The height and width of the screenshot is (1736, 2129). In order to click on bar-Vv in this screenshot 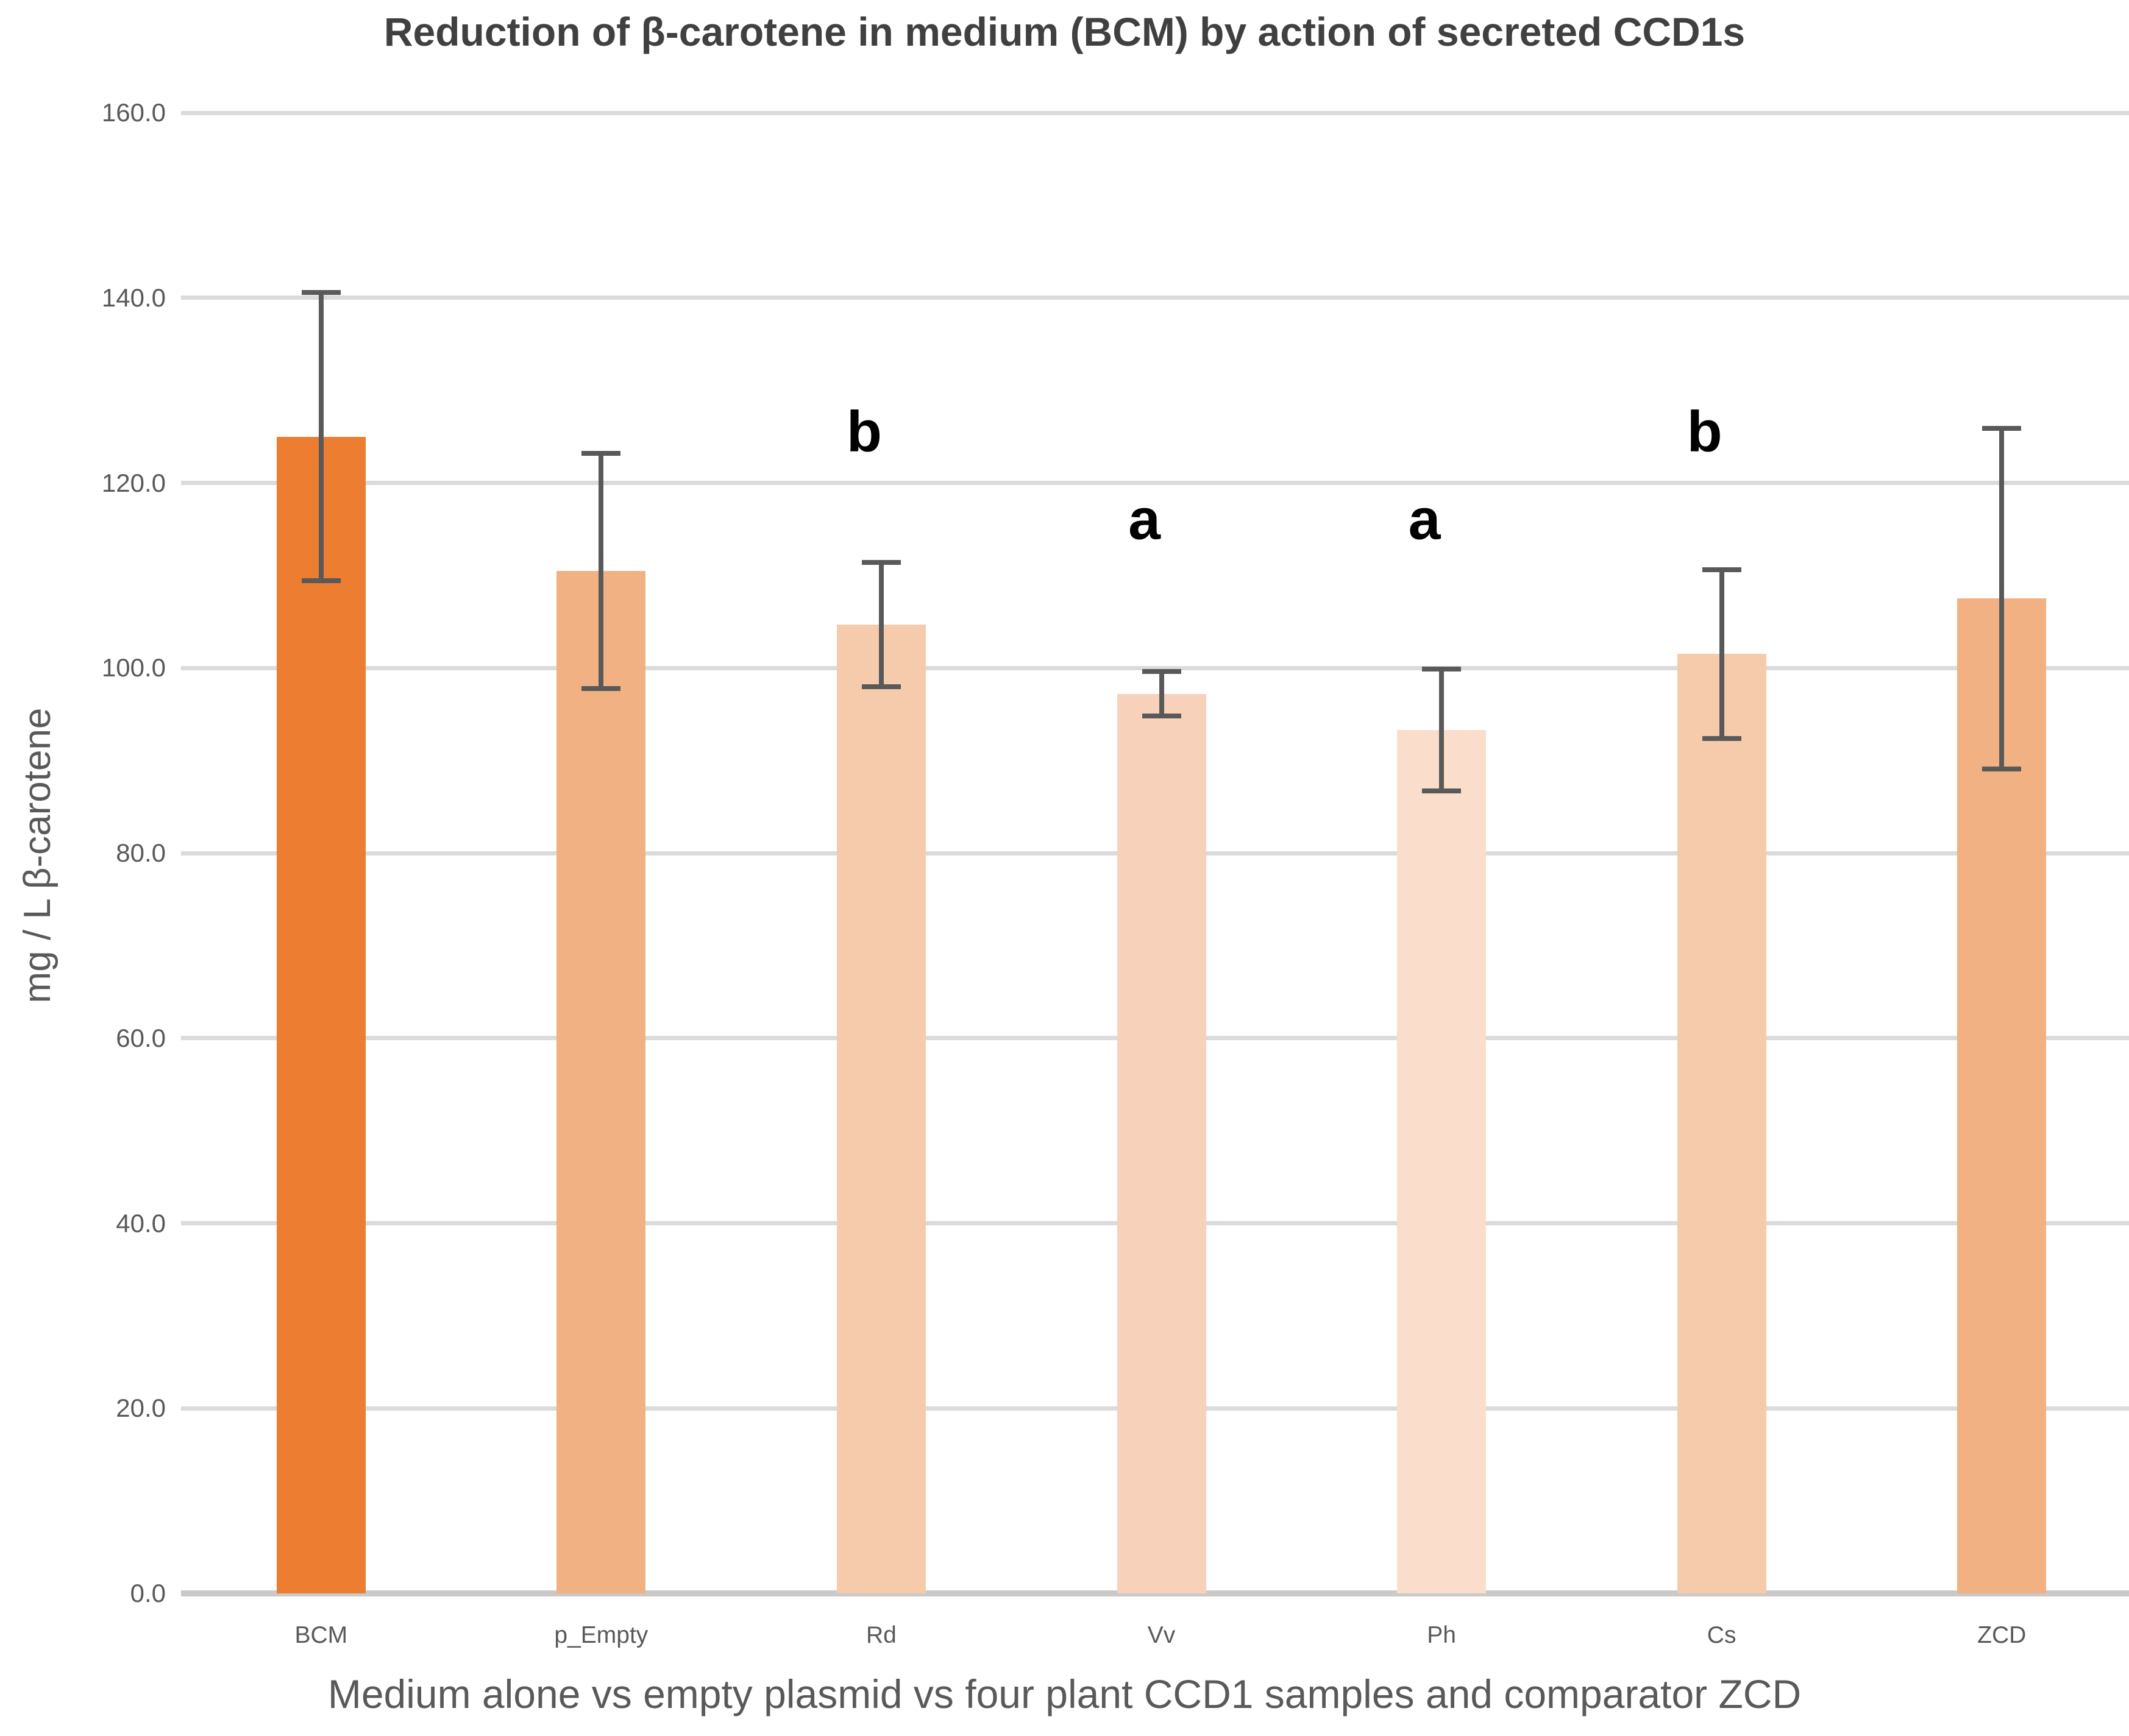, I will do `click(1161, 1143)`.